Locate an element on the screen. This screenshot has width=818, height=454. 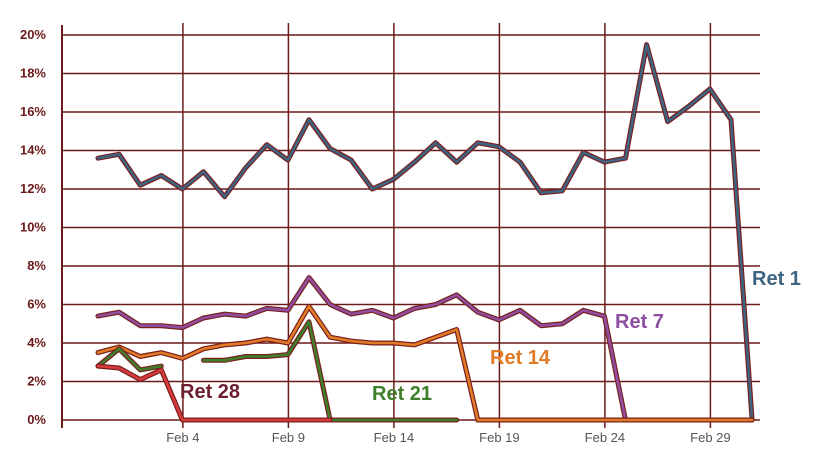
y-axis-tick-labels: 0% 2% 4% 6% 8% 10% 12% 14% 16% 18% 20% is located at coordinates (33, 227).